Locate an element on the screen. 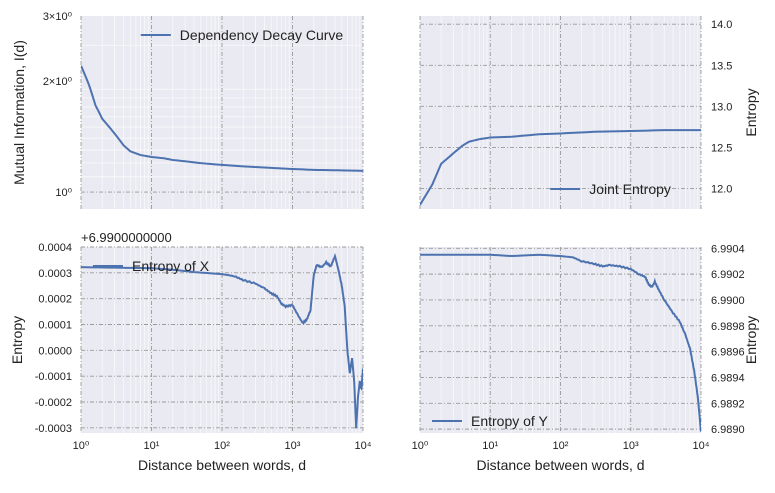  y-tick-label: 3×10⁰ is located at coordinates (58, 17).